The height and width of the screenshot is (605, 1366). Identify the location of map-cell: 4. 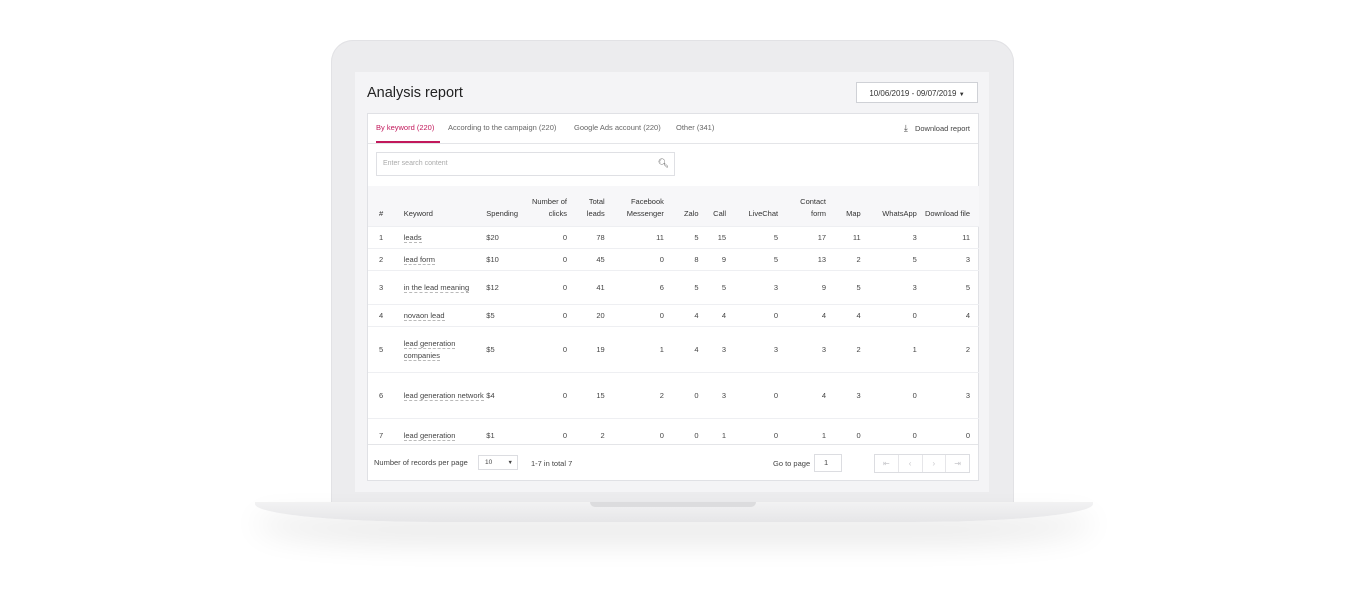
(849, 315).